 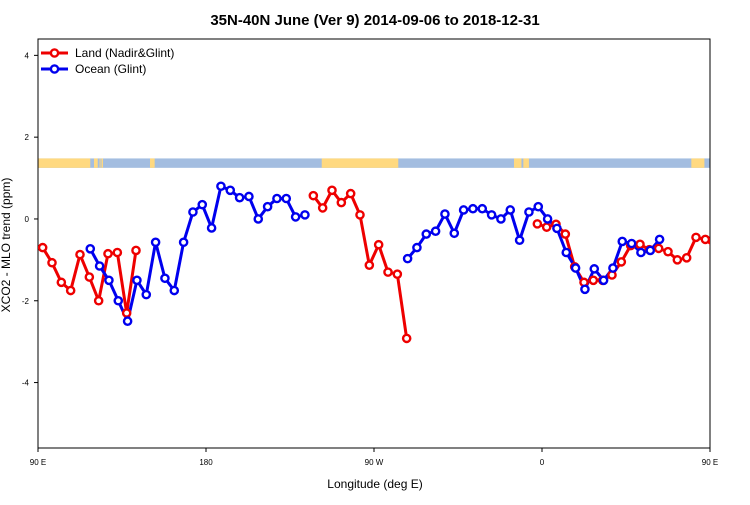 I want to click on legend: Land (Nadir&Glint) Ocean (Glint), so click(x=107, y=61).